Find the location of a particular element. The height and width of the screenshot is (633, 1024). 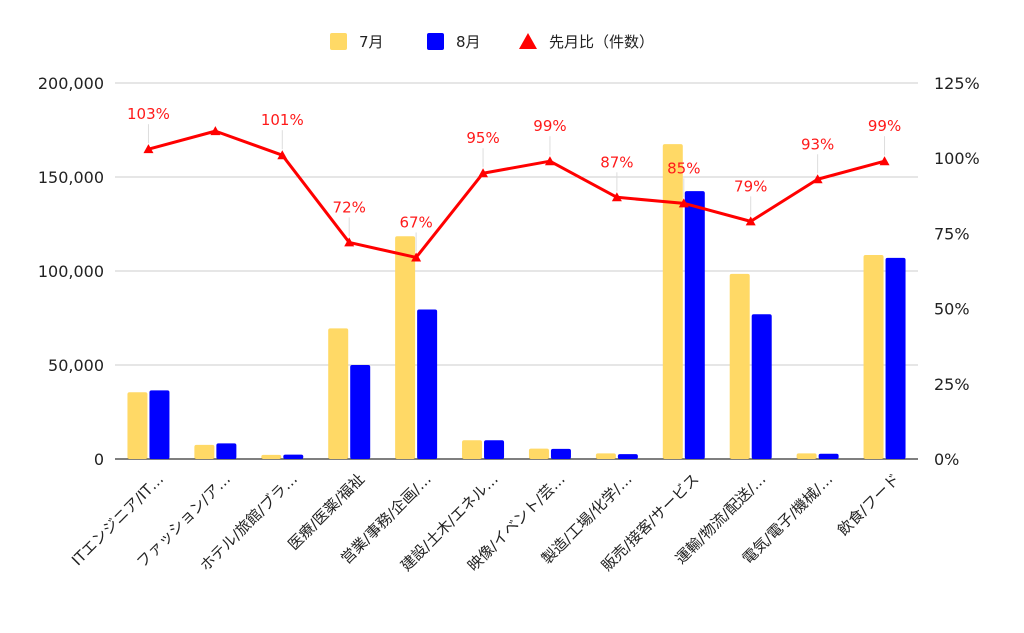

y-right-tick-label: 50% is located at coordinates (952, 309).